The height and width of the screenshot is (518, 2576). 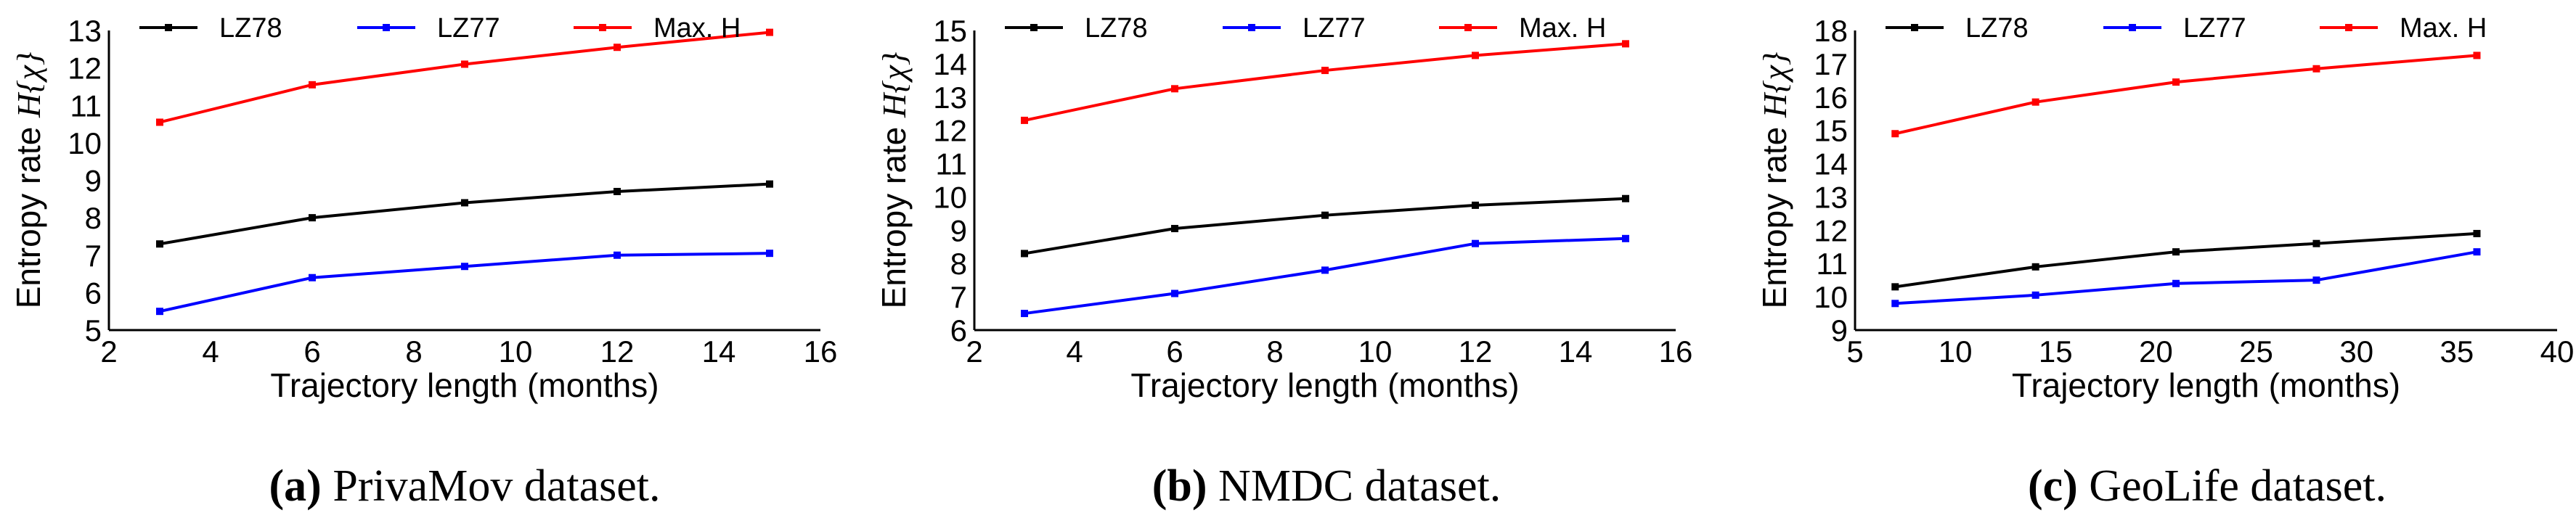 I want to click on y-tick-label: 16, so click(x=1831, y=98).